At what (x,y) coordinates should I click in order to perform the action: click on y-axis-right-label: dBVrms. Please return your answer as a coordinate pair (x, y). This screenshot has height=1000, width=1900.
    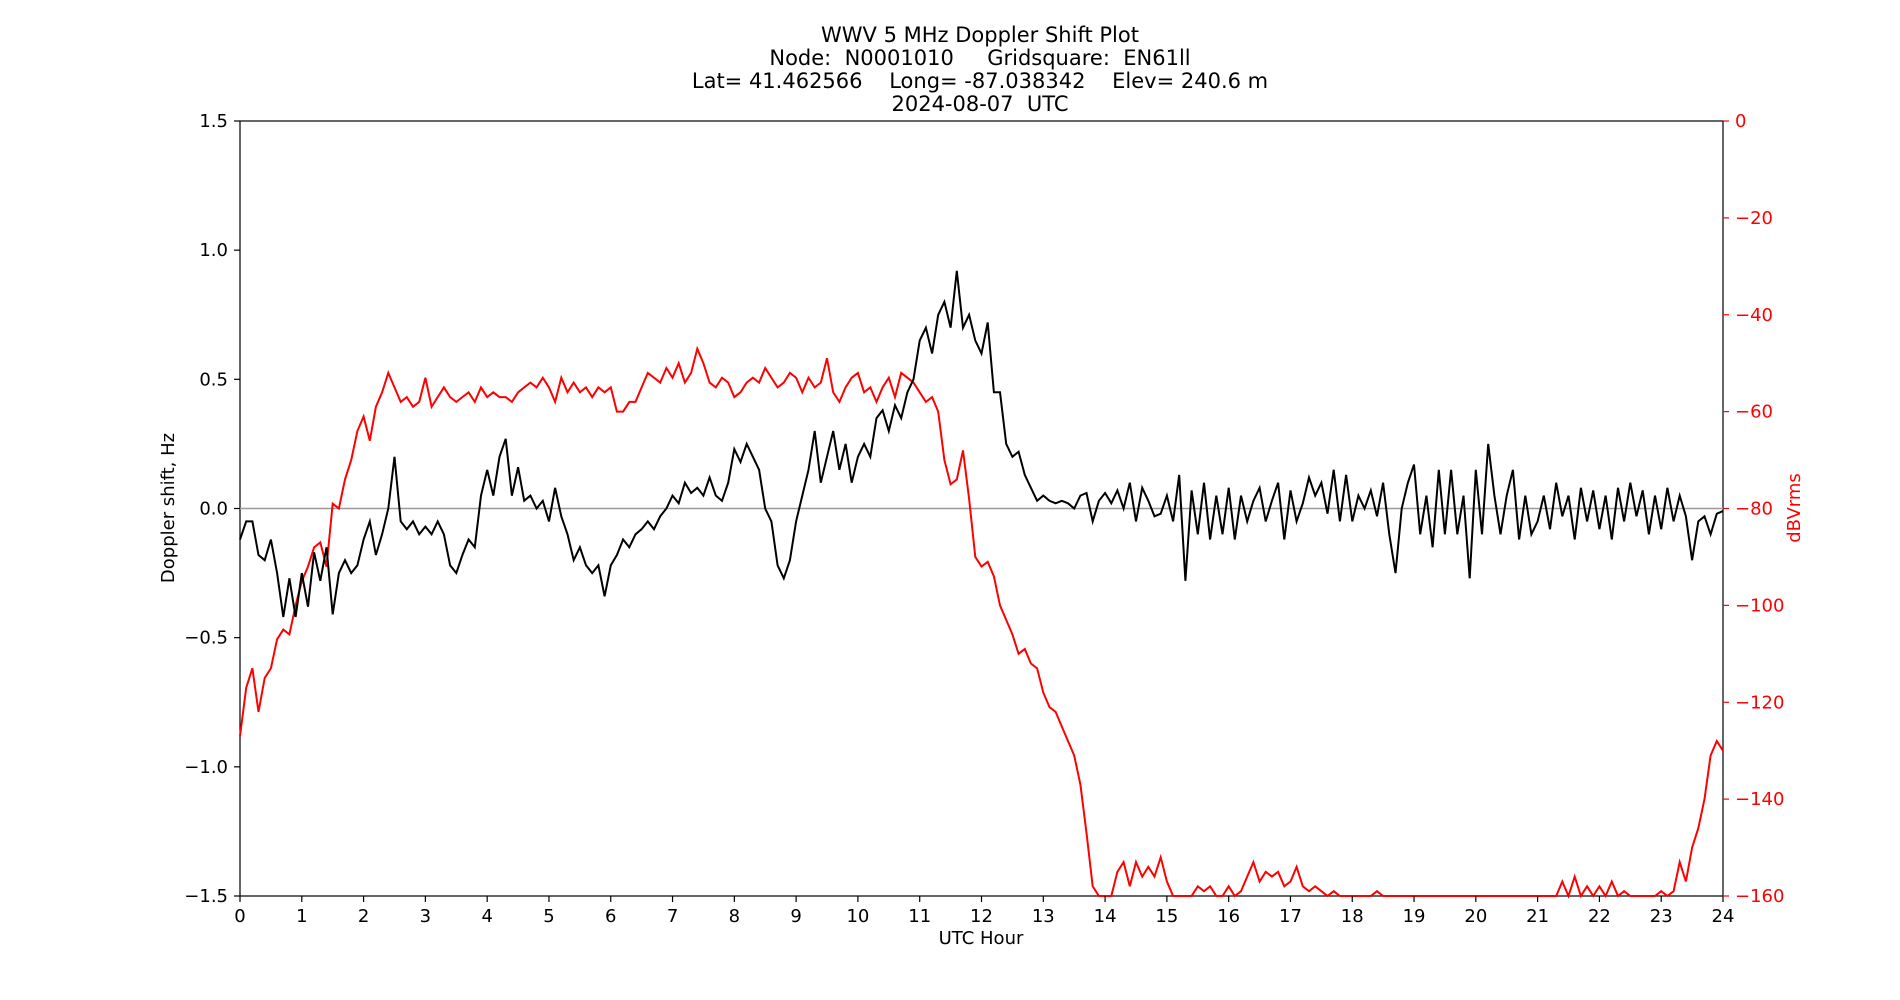
    Looking at the image, I should click on (1794, 508).